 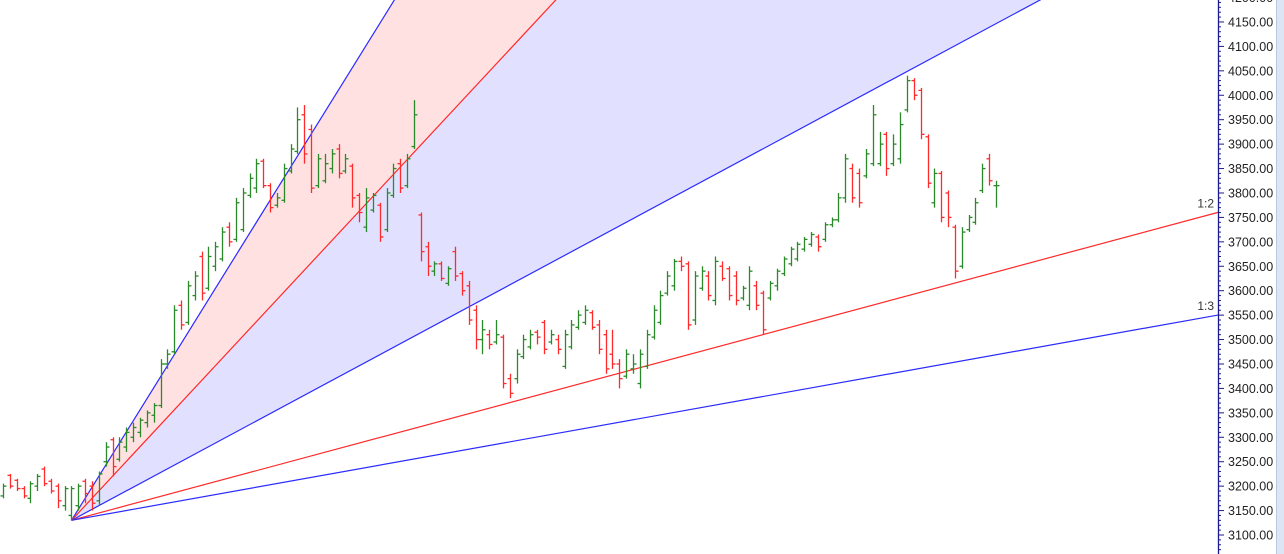 I want to click on y-tick-label: 3250.00, so click(x=1250, y=462).